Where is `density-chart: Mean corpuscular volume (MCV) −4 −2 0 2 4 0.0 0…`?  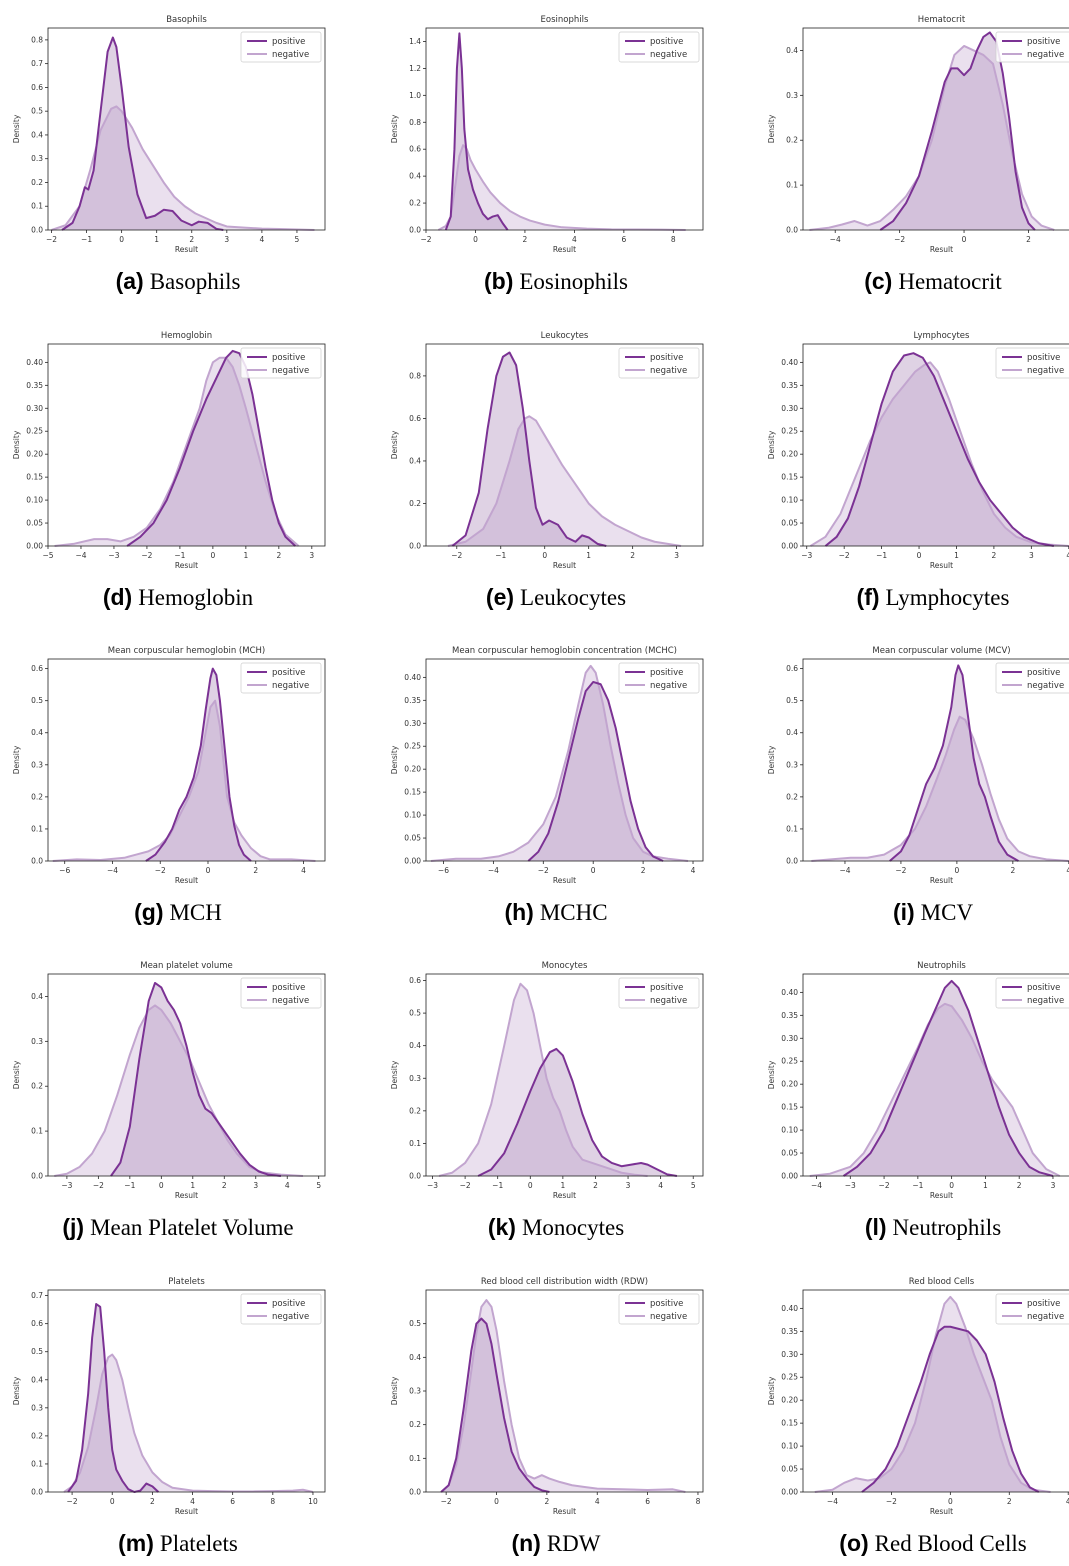
density-chart: Mean corpuscular volume (MCV) −4 −2 0 2 4 0.0 0… is located at coordinates (918, 765).